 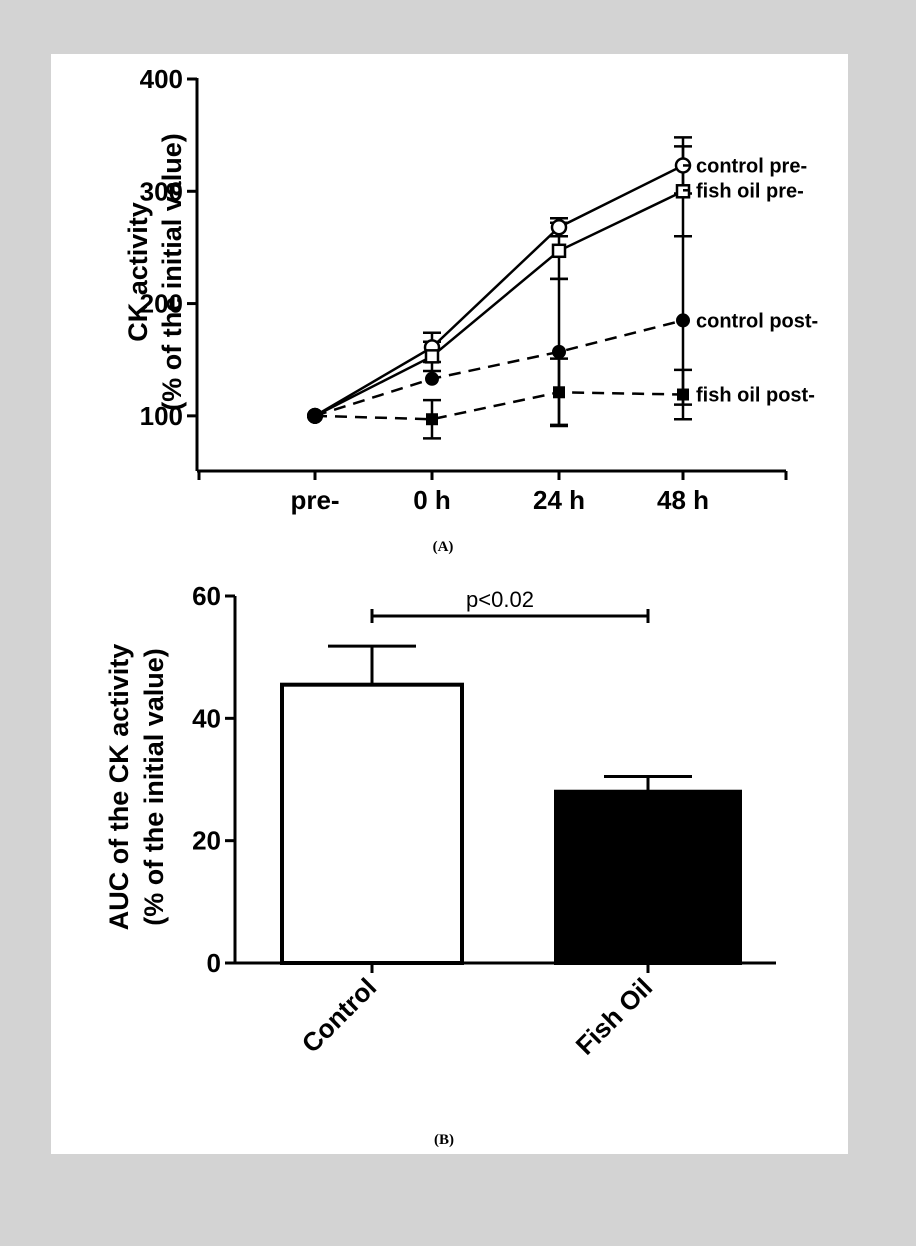 I want to click on chart-a-x-tick-label: 0 h, so click(x=432, y=500).